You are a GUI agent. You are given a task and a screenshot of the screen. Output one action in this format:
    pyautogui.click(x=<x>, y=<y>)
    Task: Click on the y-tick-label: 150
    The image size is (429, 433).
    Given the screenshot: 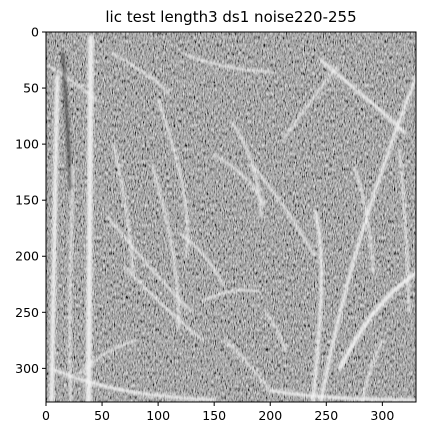 What is the action you would take?
    pyautogui.click(x=27, y=200)
    